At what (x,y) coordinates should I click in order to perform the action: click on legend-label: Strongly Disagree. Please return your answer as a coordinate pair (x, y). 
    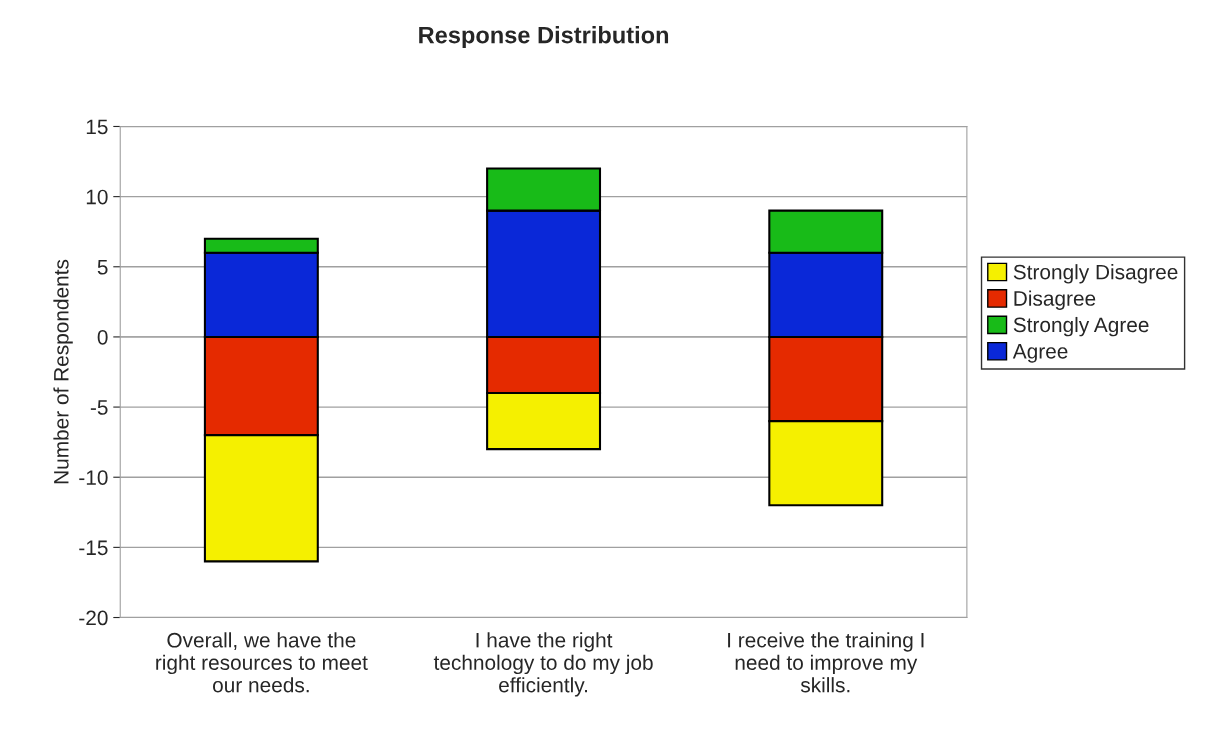
    Looking at the image, I should click on (1095, 274).